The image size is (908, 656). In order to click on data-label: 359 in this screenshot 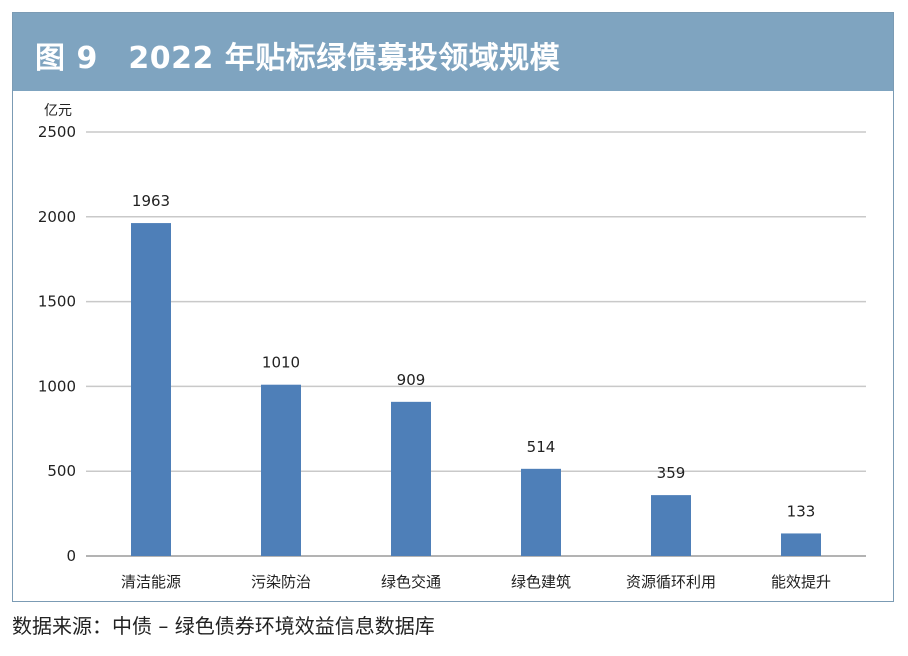, I will do `click(671, 473)`.